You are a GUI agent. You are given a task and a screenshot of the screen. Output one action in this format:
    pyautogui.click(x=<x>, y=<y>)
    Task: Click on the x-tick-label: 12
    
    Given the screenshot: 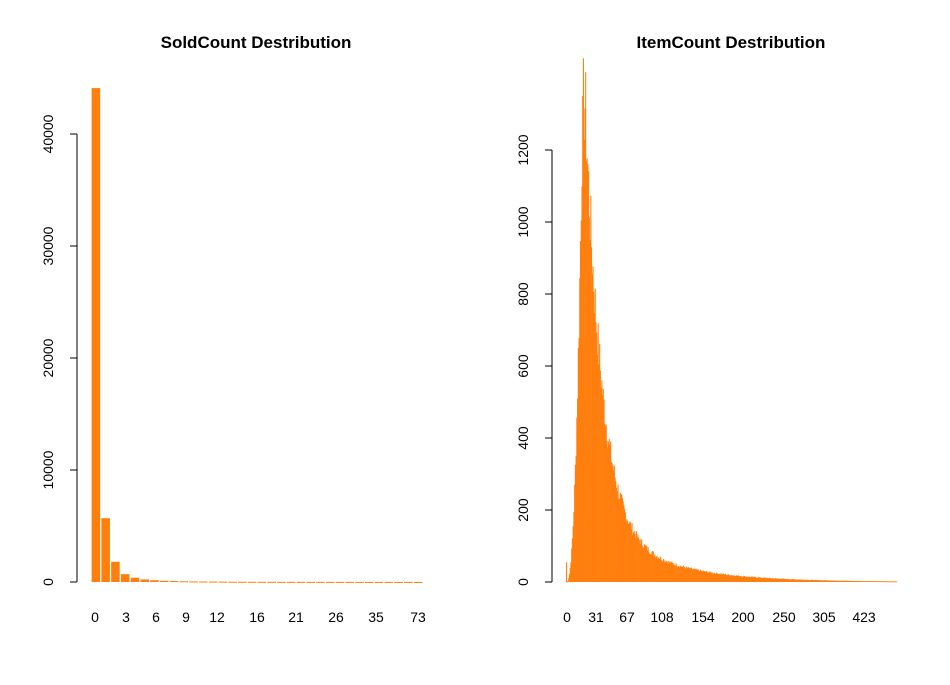 What is the action you would take?
    pyautogui.click(x=217, y=617)
    